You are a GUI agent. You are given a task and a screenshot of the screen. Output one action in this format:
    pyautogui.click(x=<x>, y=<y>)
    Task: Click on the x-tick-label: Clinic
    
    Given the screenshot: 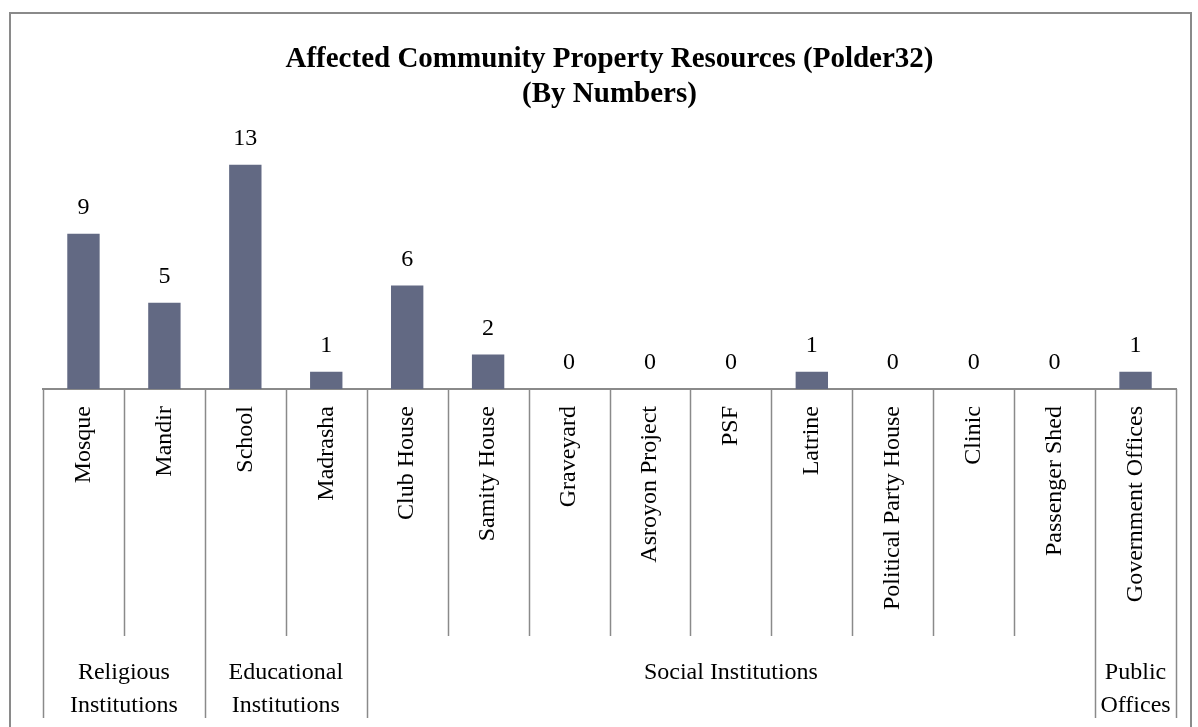 What is the action you would take?
    pyautogui.click(x=971, y=435)
    